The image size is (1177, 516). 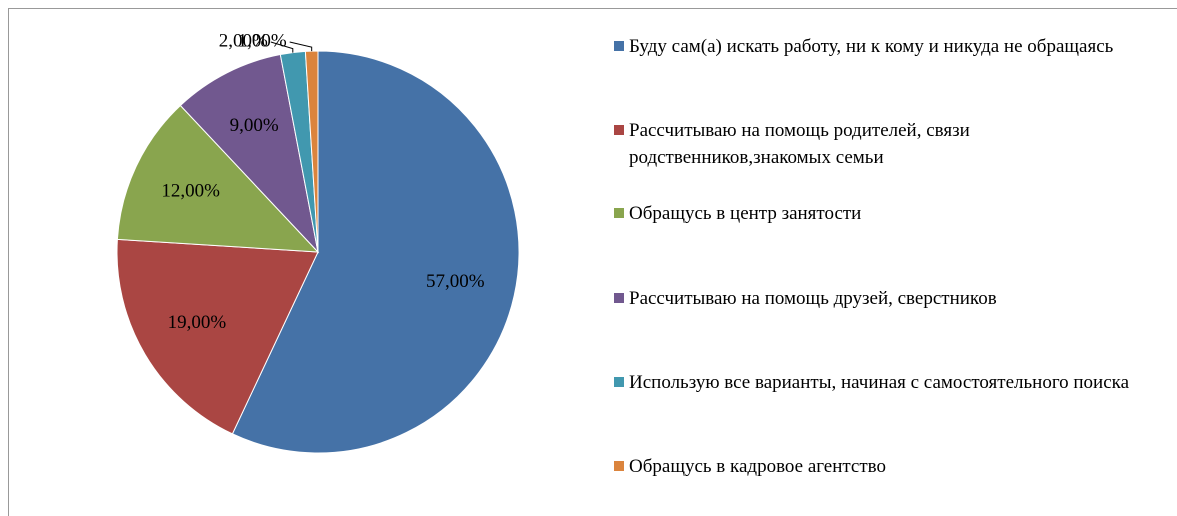 I want to click on legend-label: Обращусь в центр занятости, so click(x=745, y=213).